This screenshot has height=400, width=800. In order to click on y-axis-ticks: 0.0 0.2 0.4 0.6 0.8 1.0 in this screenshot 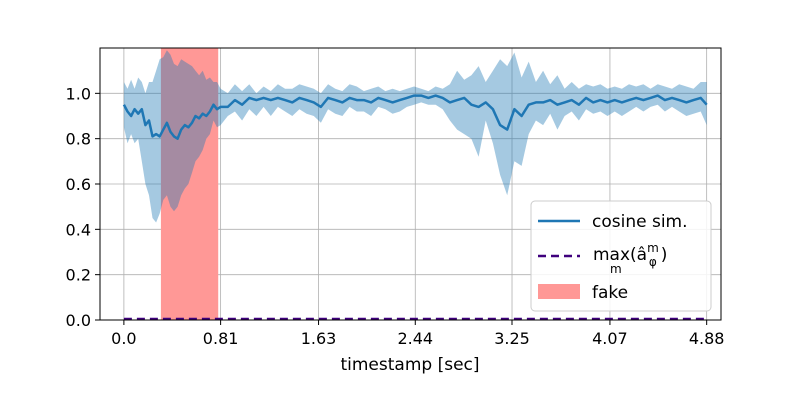, I will do `click(83, 207)`.